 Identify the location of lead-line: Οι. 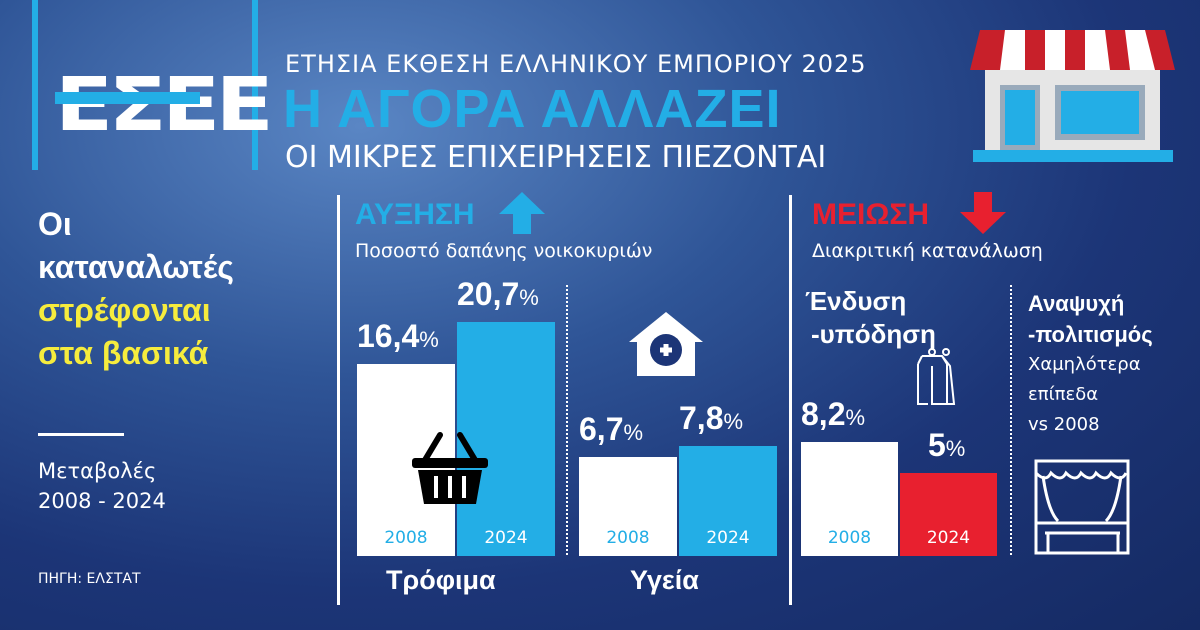
(55, 224).